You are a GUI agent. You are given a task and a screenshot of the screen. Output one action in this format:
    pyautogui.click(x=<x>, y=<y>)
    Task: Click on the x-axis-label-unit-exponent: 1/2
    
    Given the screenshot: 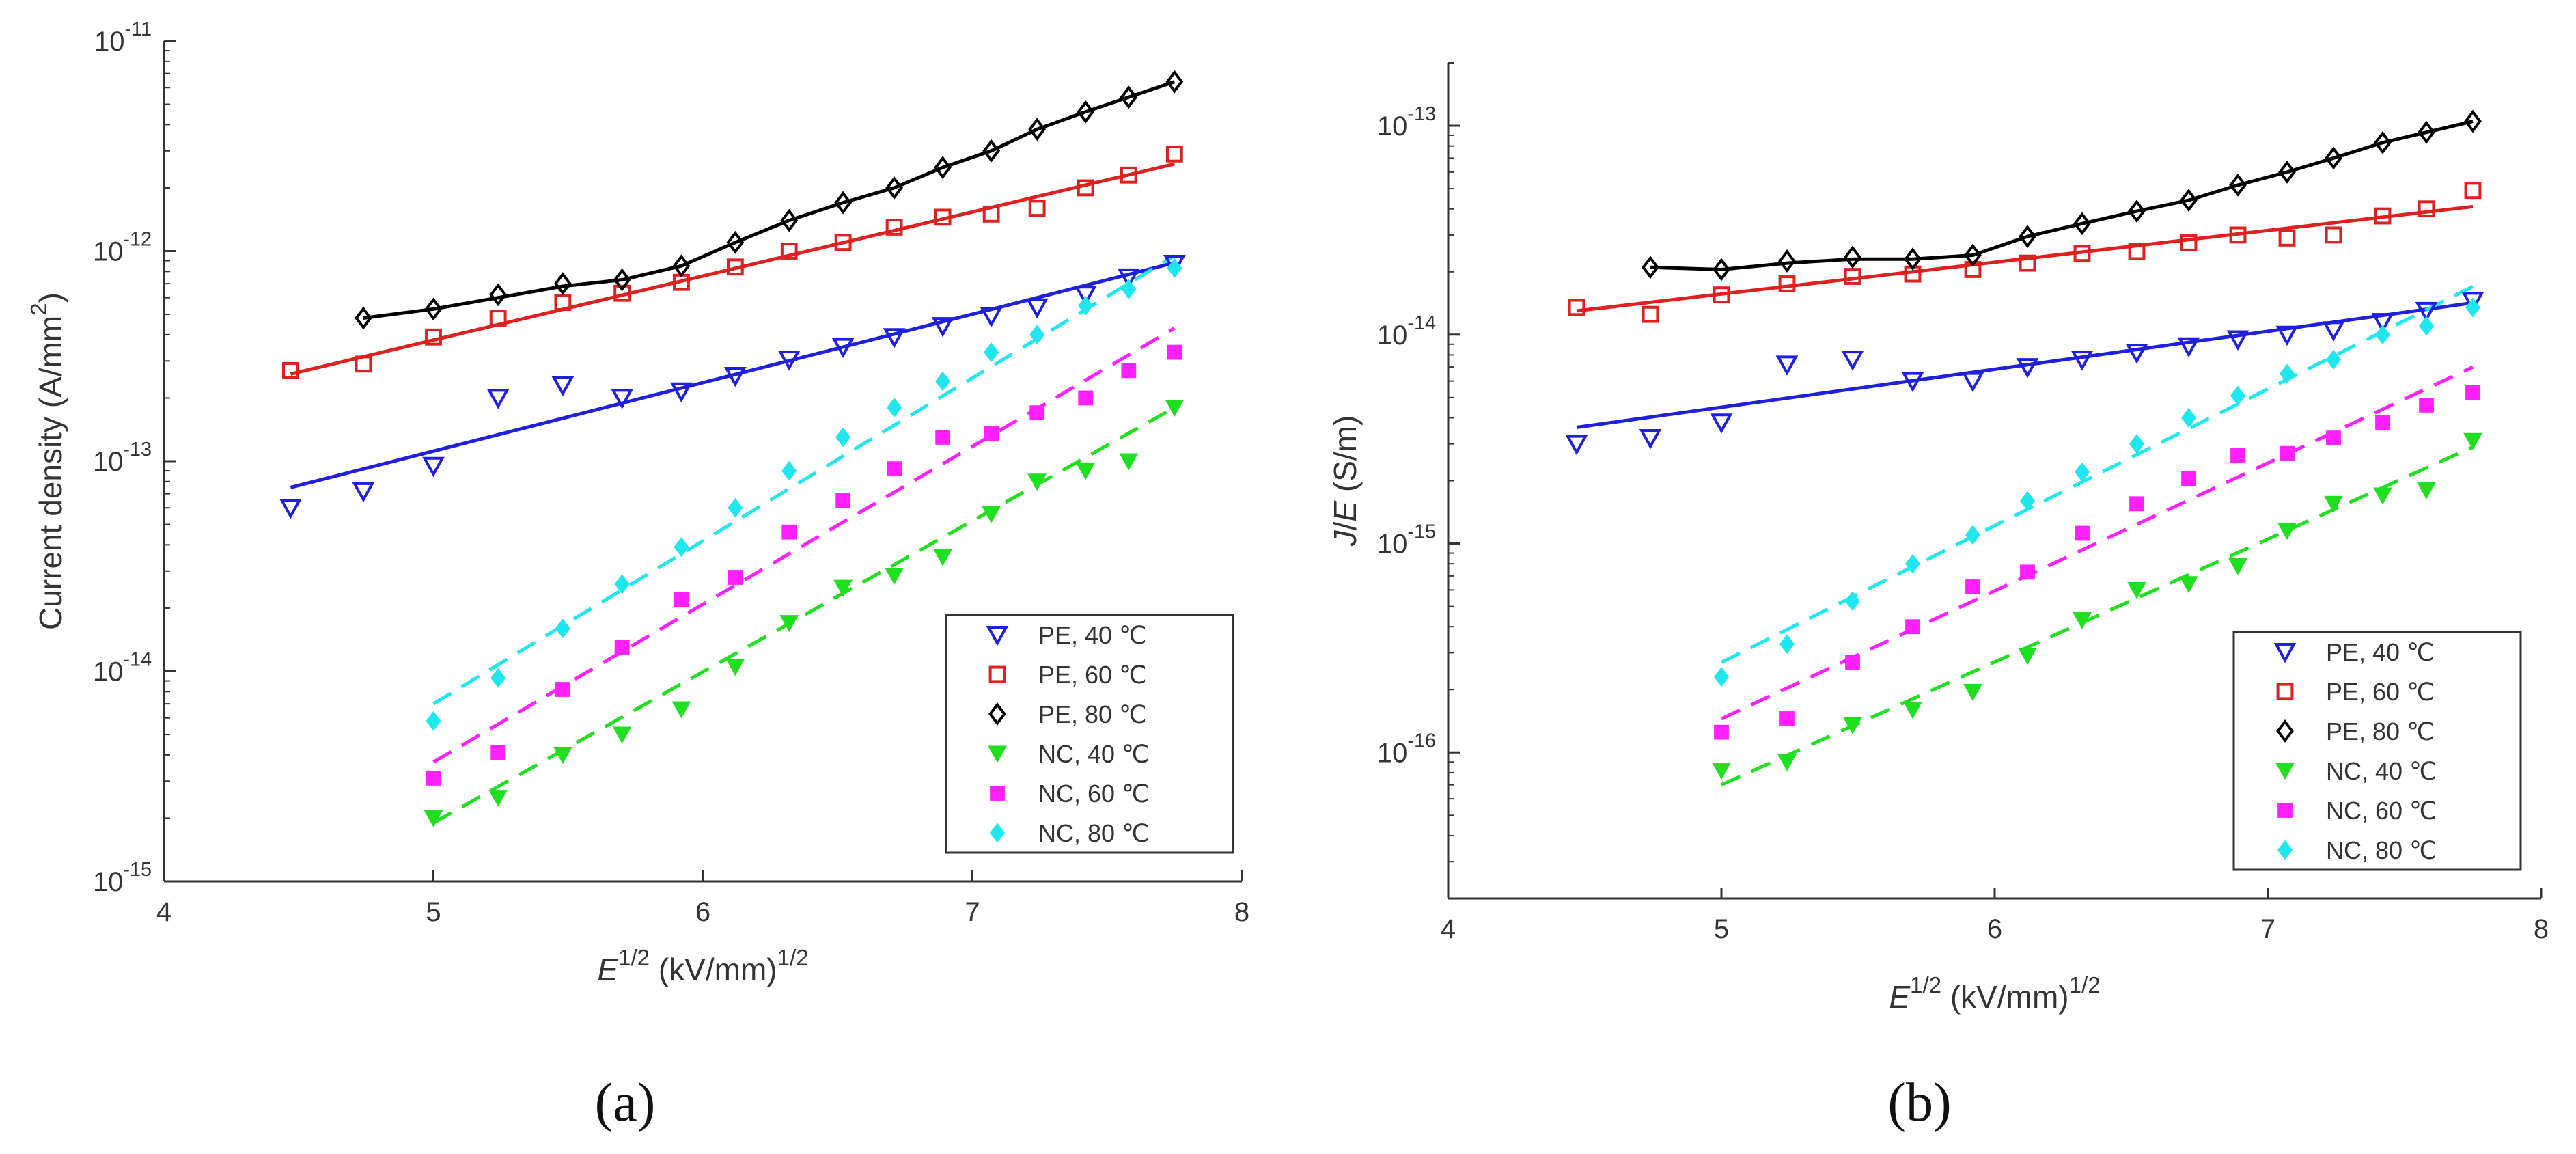 What is the action you would take?
    pyautogui.click(x=2085, y=986)
    